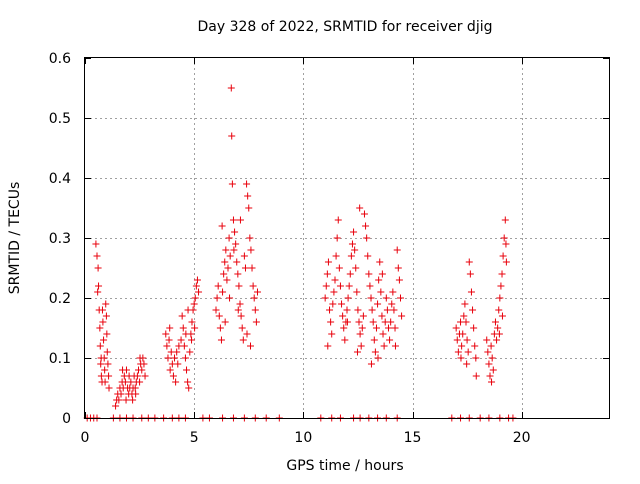 The image size is (640, 484). What do you see at coordinates (60, 59) in the screenshot?
I see `y-tick-label: 0.6` at bounding box center [60, 59].